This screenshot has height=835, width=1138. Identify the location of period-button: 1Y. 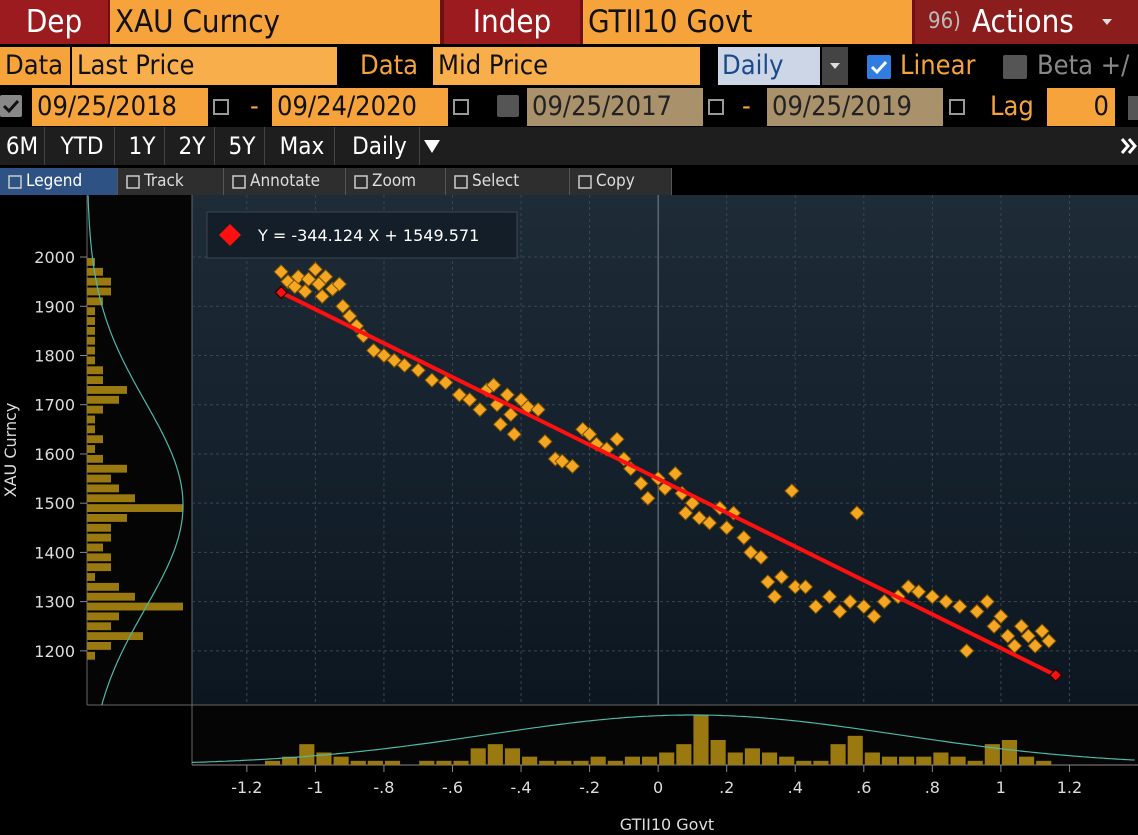
(142, 146).